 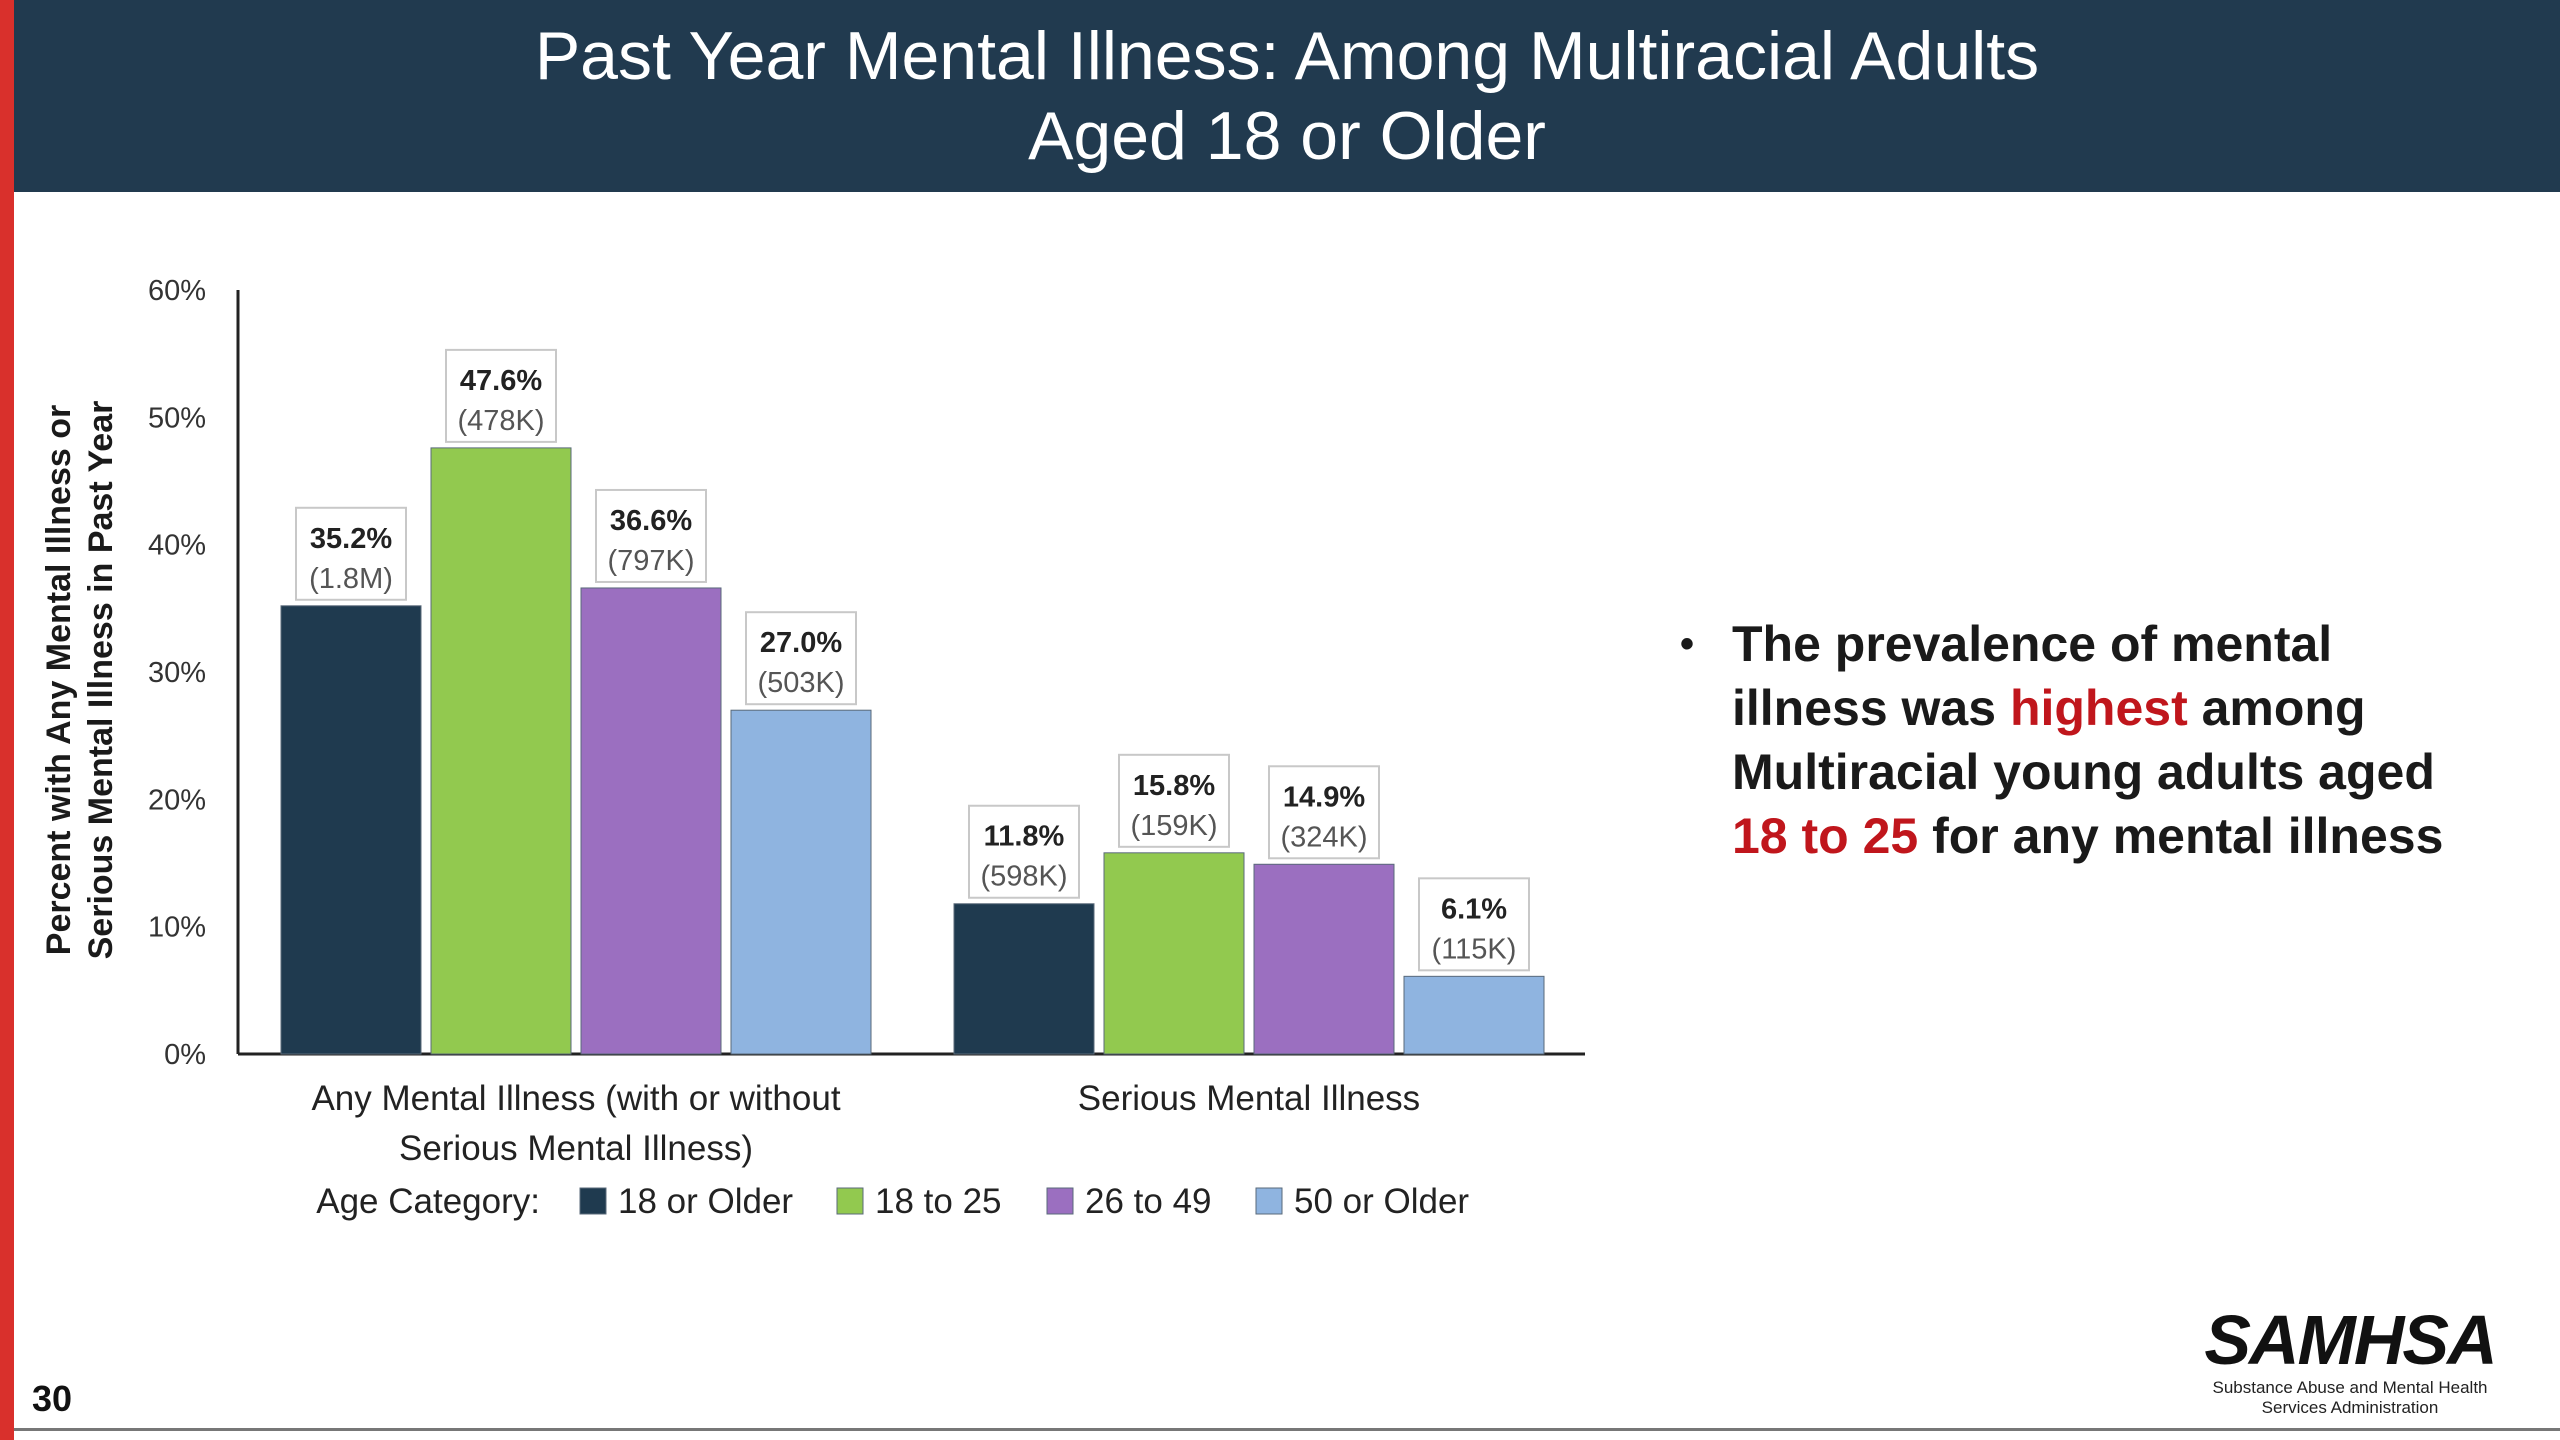 I want to click on data-label-value: 35.2%, so click(x=351, y=539).